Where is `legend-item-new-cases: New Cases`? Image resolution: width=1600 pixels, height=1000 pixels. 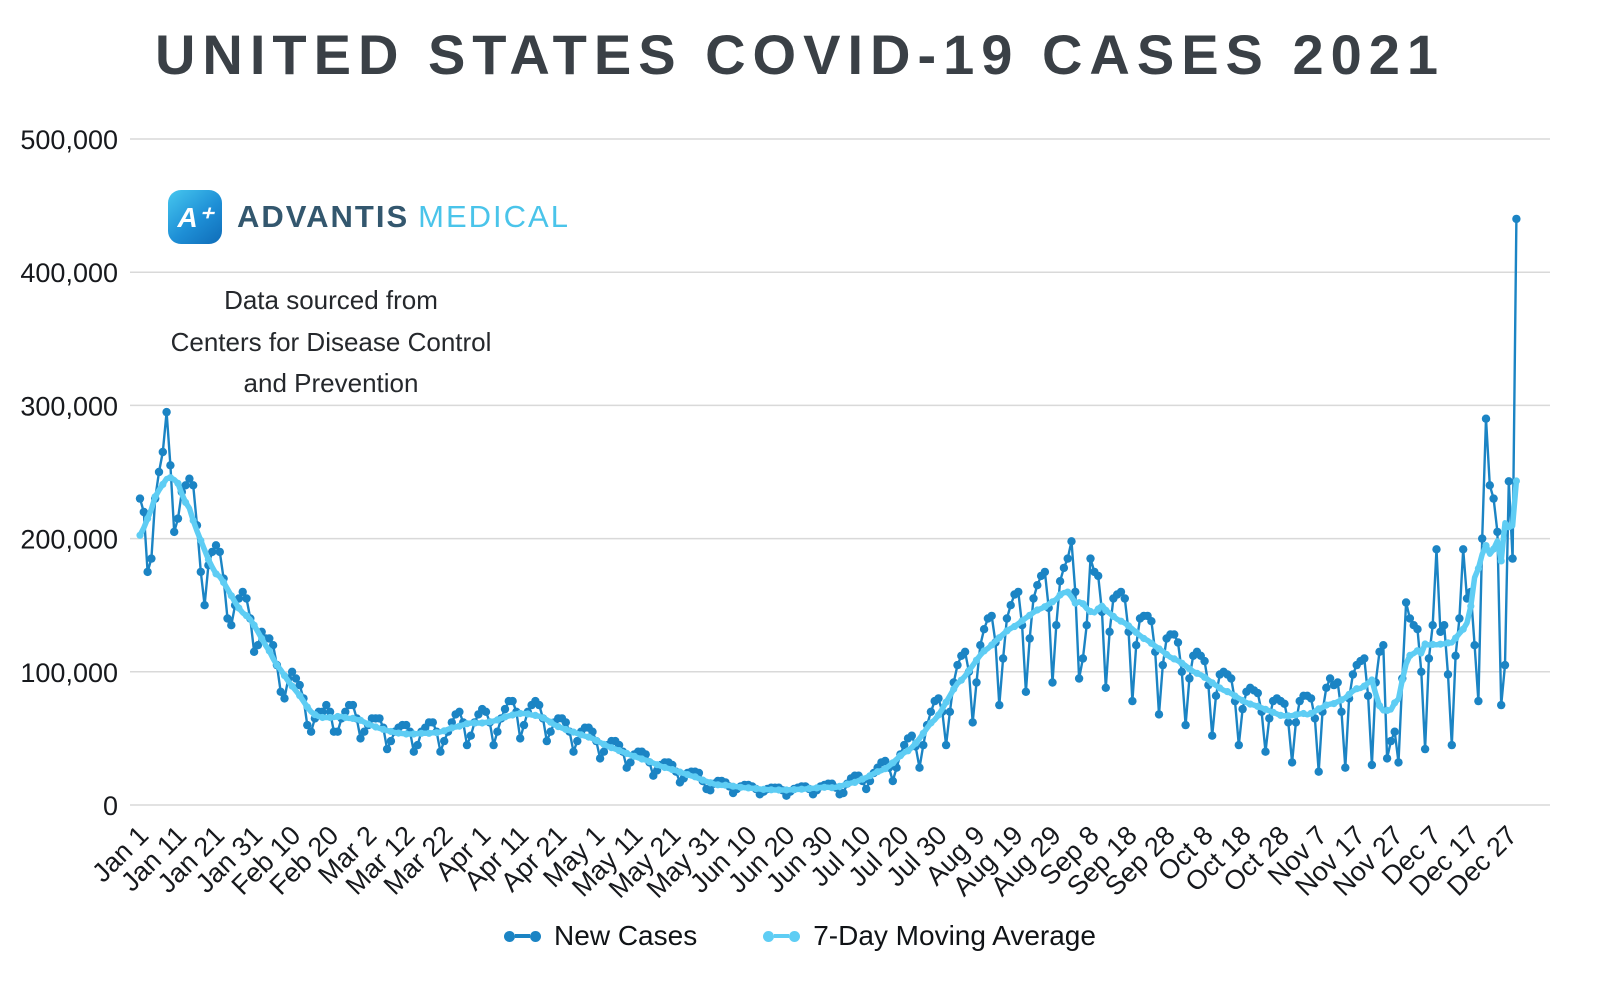
legend-item-new-cases: New Cases is located at coordinates (600, 936).